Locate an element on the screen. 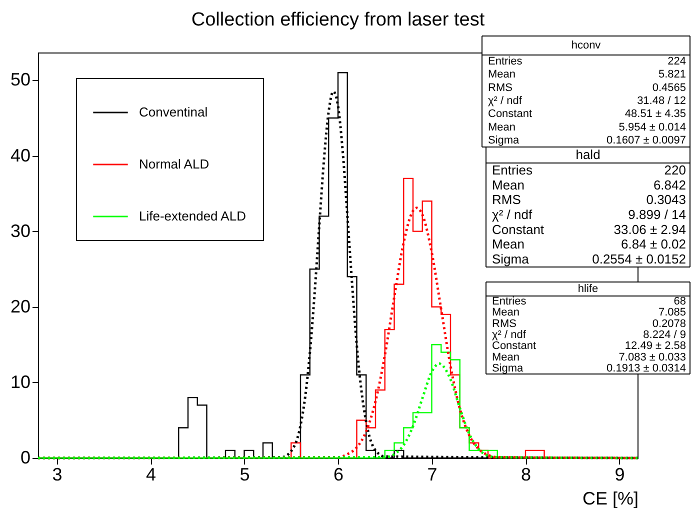 This screenshot has height=508, width=692. text: Constant 33.06 ± 2.94 is located at coordinates (589, 229).